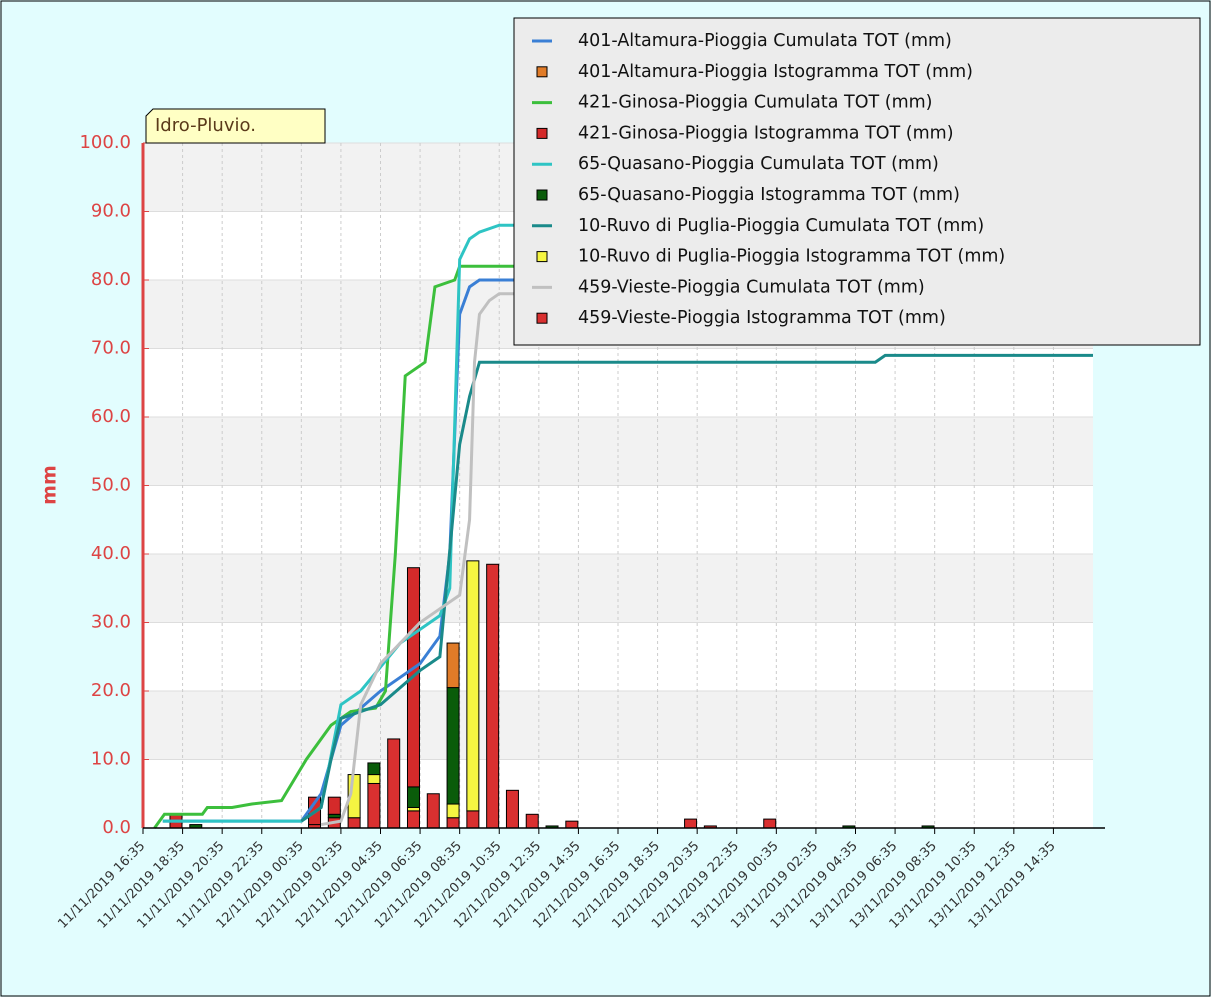 The height and width of the screenshot is (997, 1211). I want to click on y-axis-label: mm, so click(50, 485).